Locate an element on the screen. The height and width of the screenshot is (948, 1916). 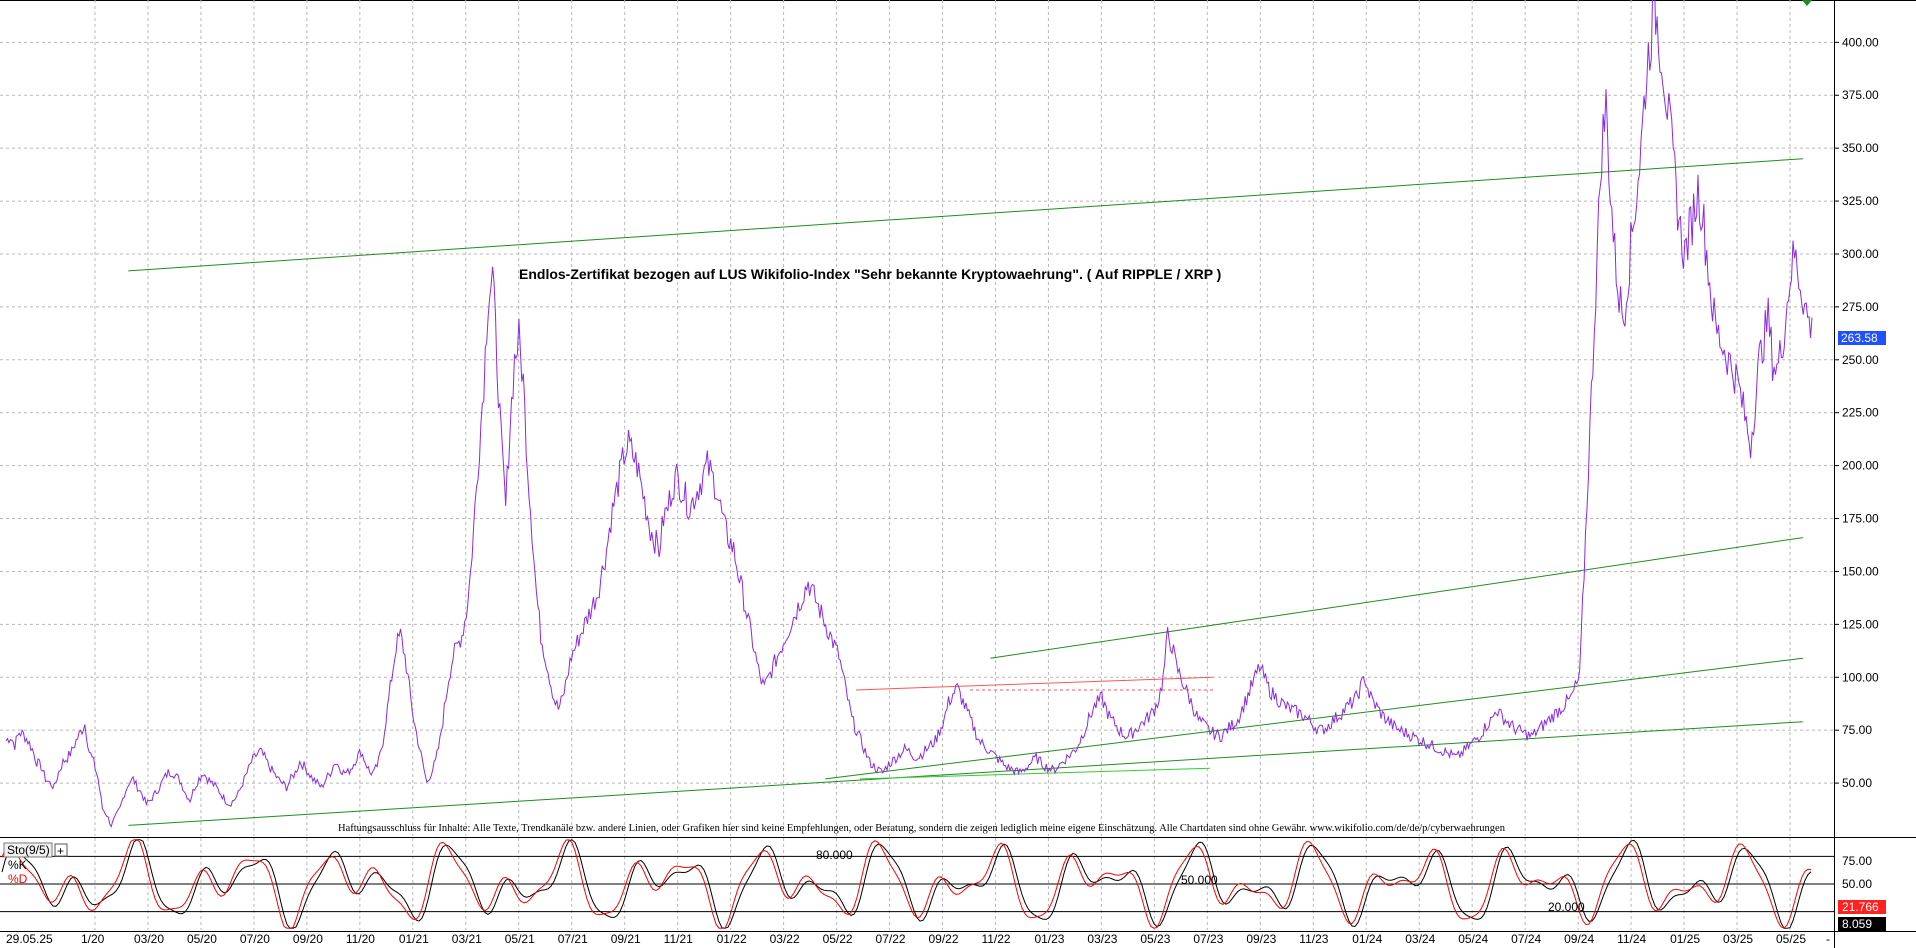
y-tick-label: 350.00 is located at coordinates (1860, 148).